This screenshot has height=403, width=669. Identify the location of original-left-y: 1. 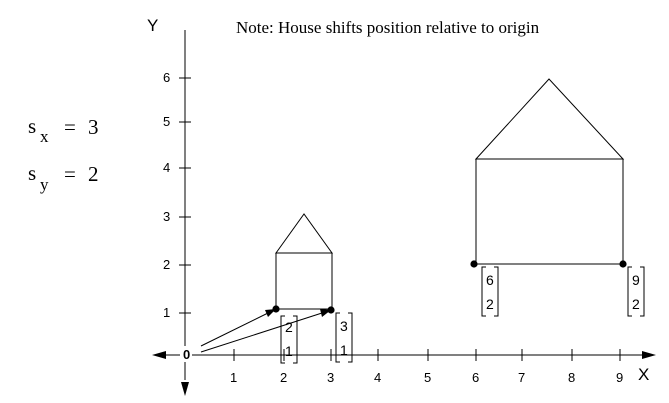
(289, 351).